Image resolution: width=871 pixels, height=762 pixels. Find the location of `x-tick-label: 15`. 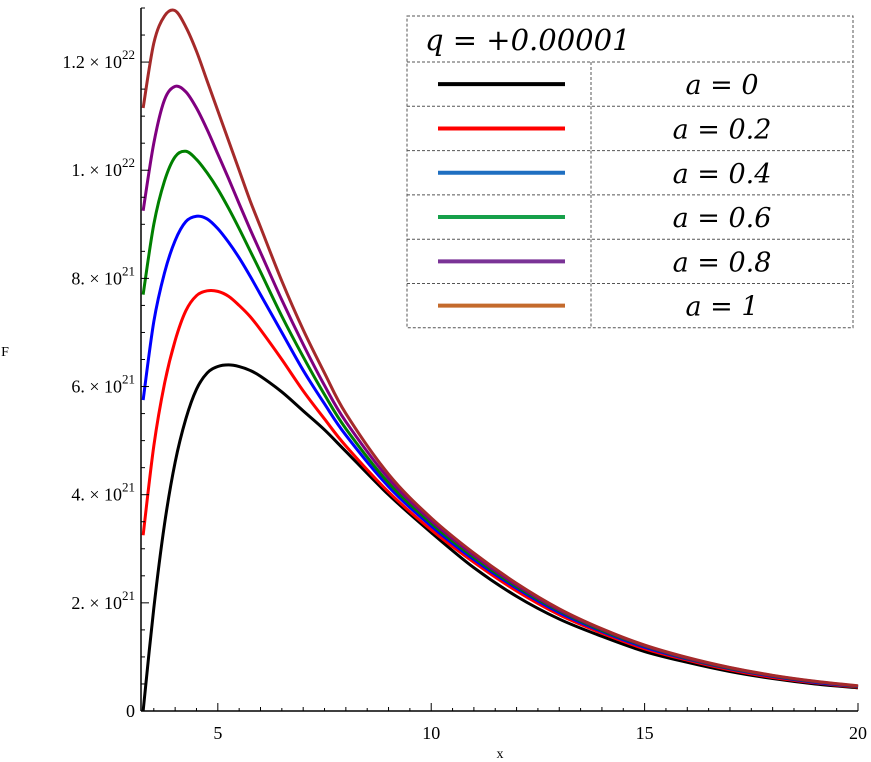

x-tick-label: 15 is located at coordinates (645, 733).